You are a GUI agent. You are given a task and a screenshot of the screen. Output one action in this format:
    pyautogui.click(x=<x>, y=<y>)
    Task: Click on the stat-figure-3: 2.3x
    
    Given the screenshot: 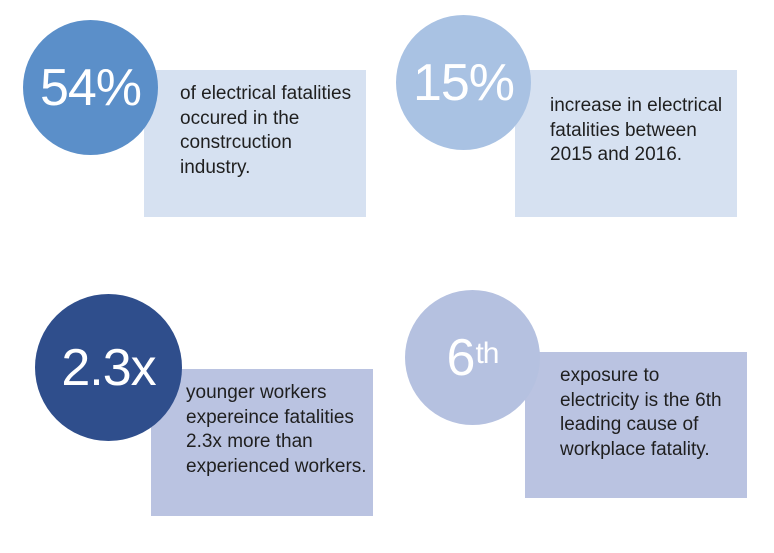 What is the action you would take?
    pyautogui.click(x=108, y=367)
    